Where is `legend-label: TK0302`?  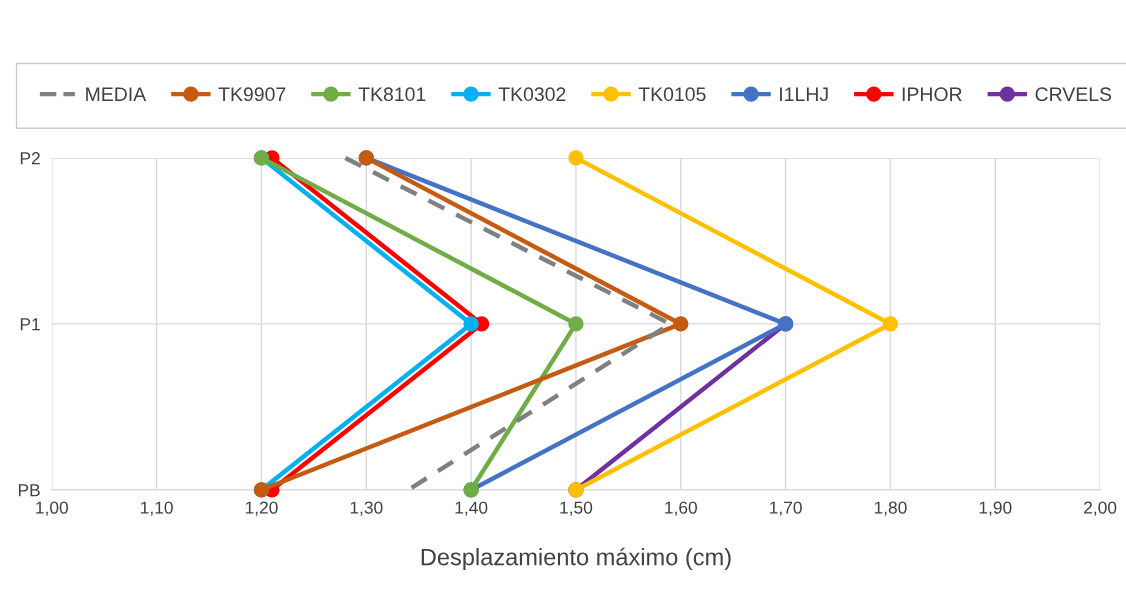
legend-label: TK0302 is located at coordinates (532, 94).